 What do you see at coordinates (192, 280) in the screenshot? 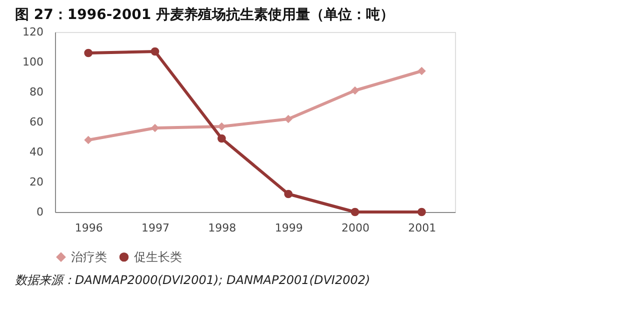
I see `source-note: 数据来源：DANMAP2000(DVI2001); DANMAP2001(DVI2002)` at bounding box center [192, 280].